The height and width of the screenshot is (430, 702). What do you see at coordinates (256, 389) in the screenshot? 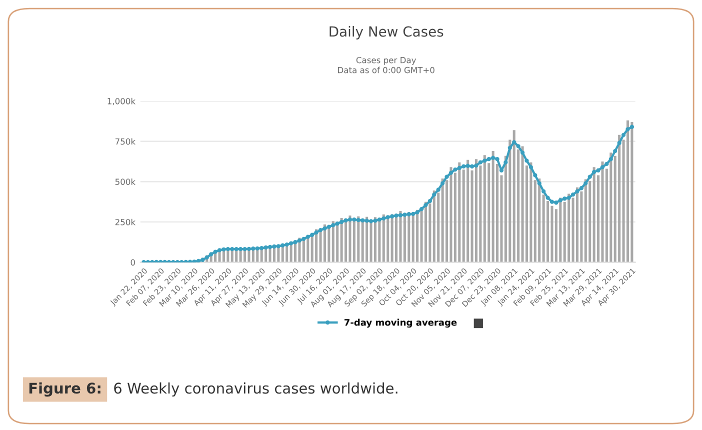
I see `text: 6 Weekly coronavirus cases worldwide.` at bounding box center [256, 389].